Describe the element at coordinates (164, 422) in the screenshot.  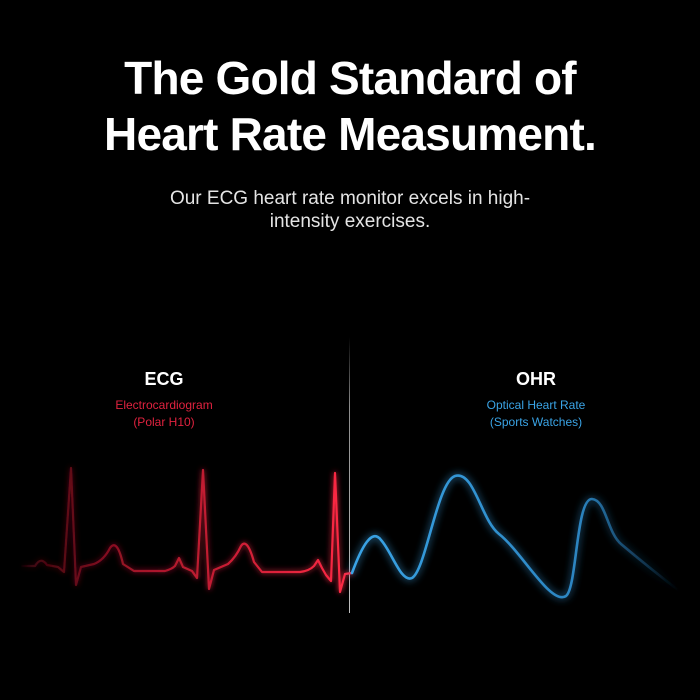
I see `ecg-description-line-2: (Polar H10)` at that location.